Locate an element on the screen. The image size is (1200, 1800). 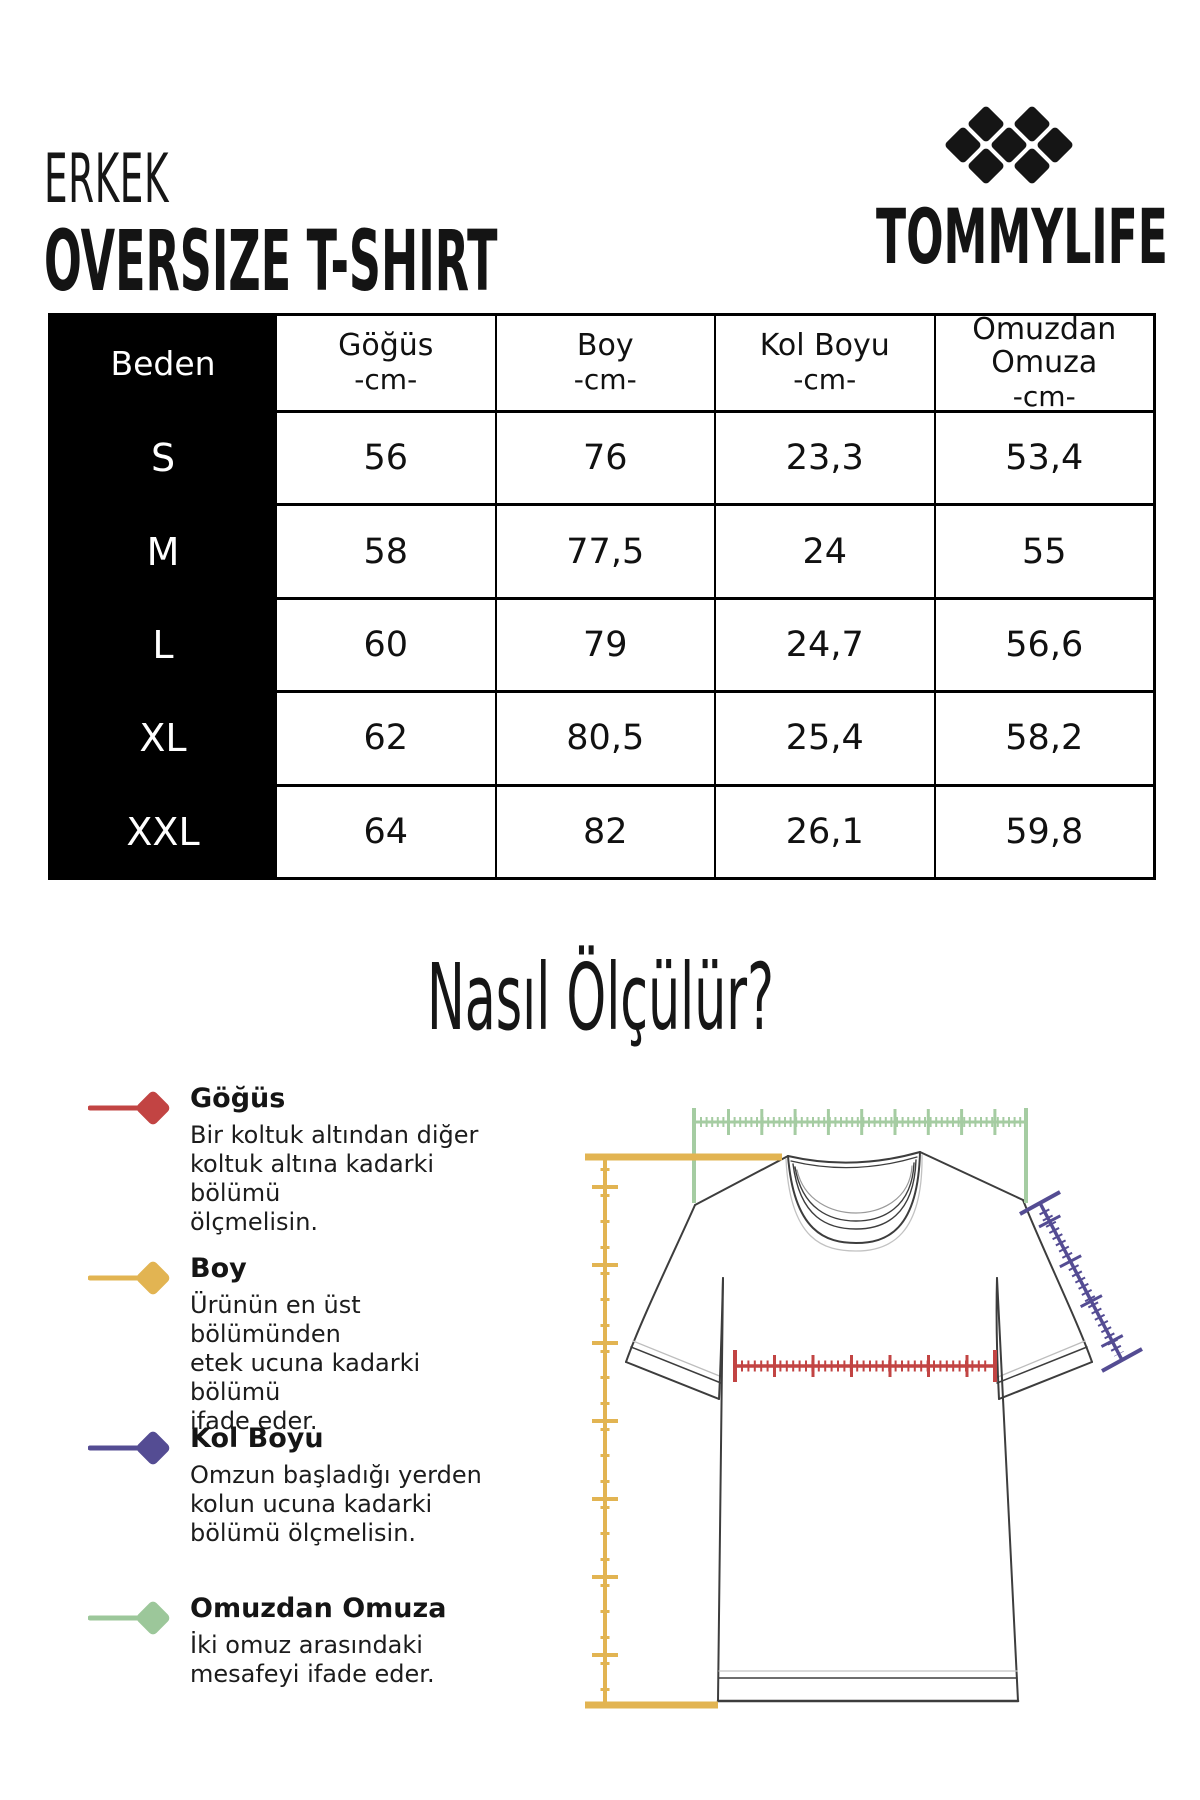
product-title: OVERSIZE T-SHIRT is located at coordinates (271, 261).